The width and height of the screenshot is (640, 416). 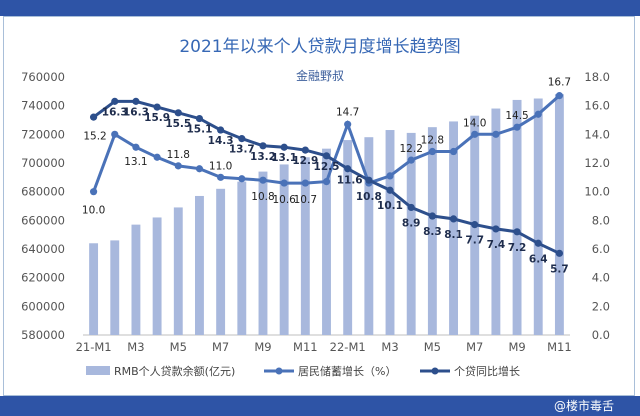 I want to click on right-tick-label: 12.0, so click(x=597, y=163).